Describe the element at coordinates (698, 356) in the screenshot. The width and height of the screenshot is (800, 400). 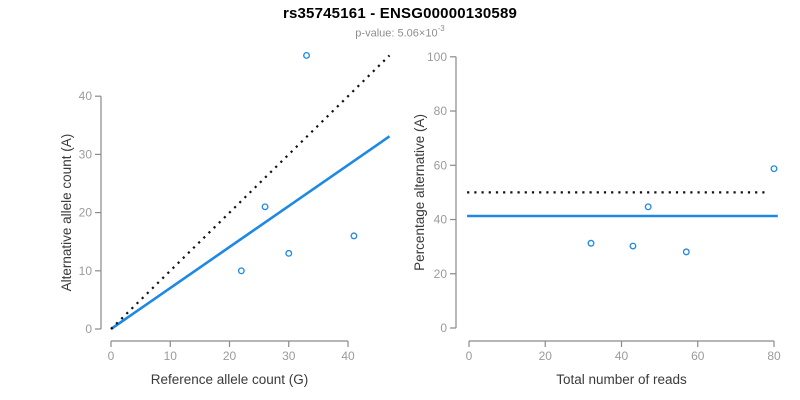
I see `x-tick-label: 60` at that location.